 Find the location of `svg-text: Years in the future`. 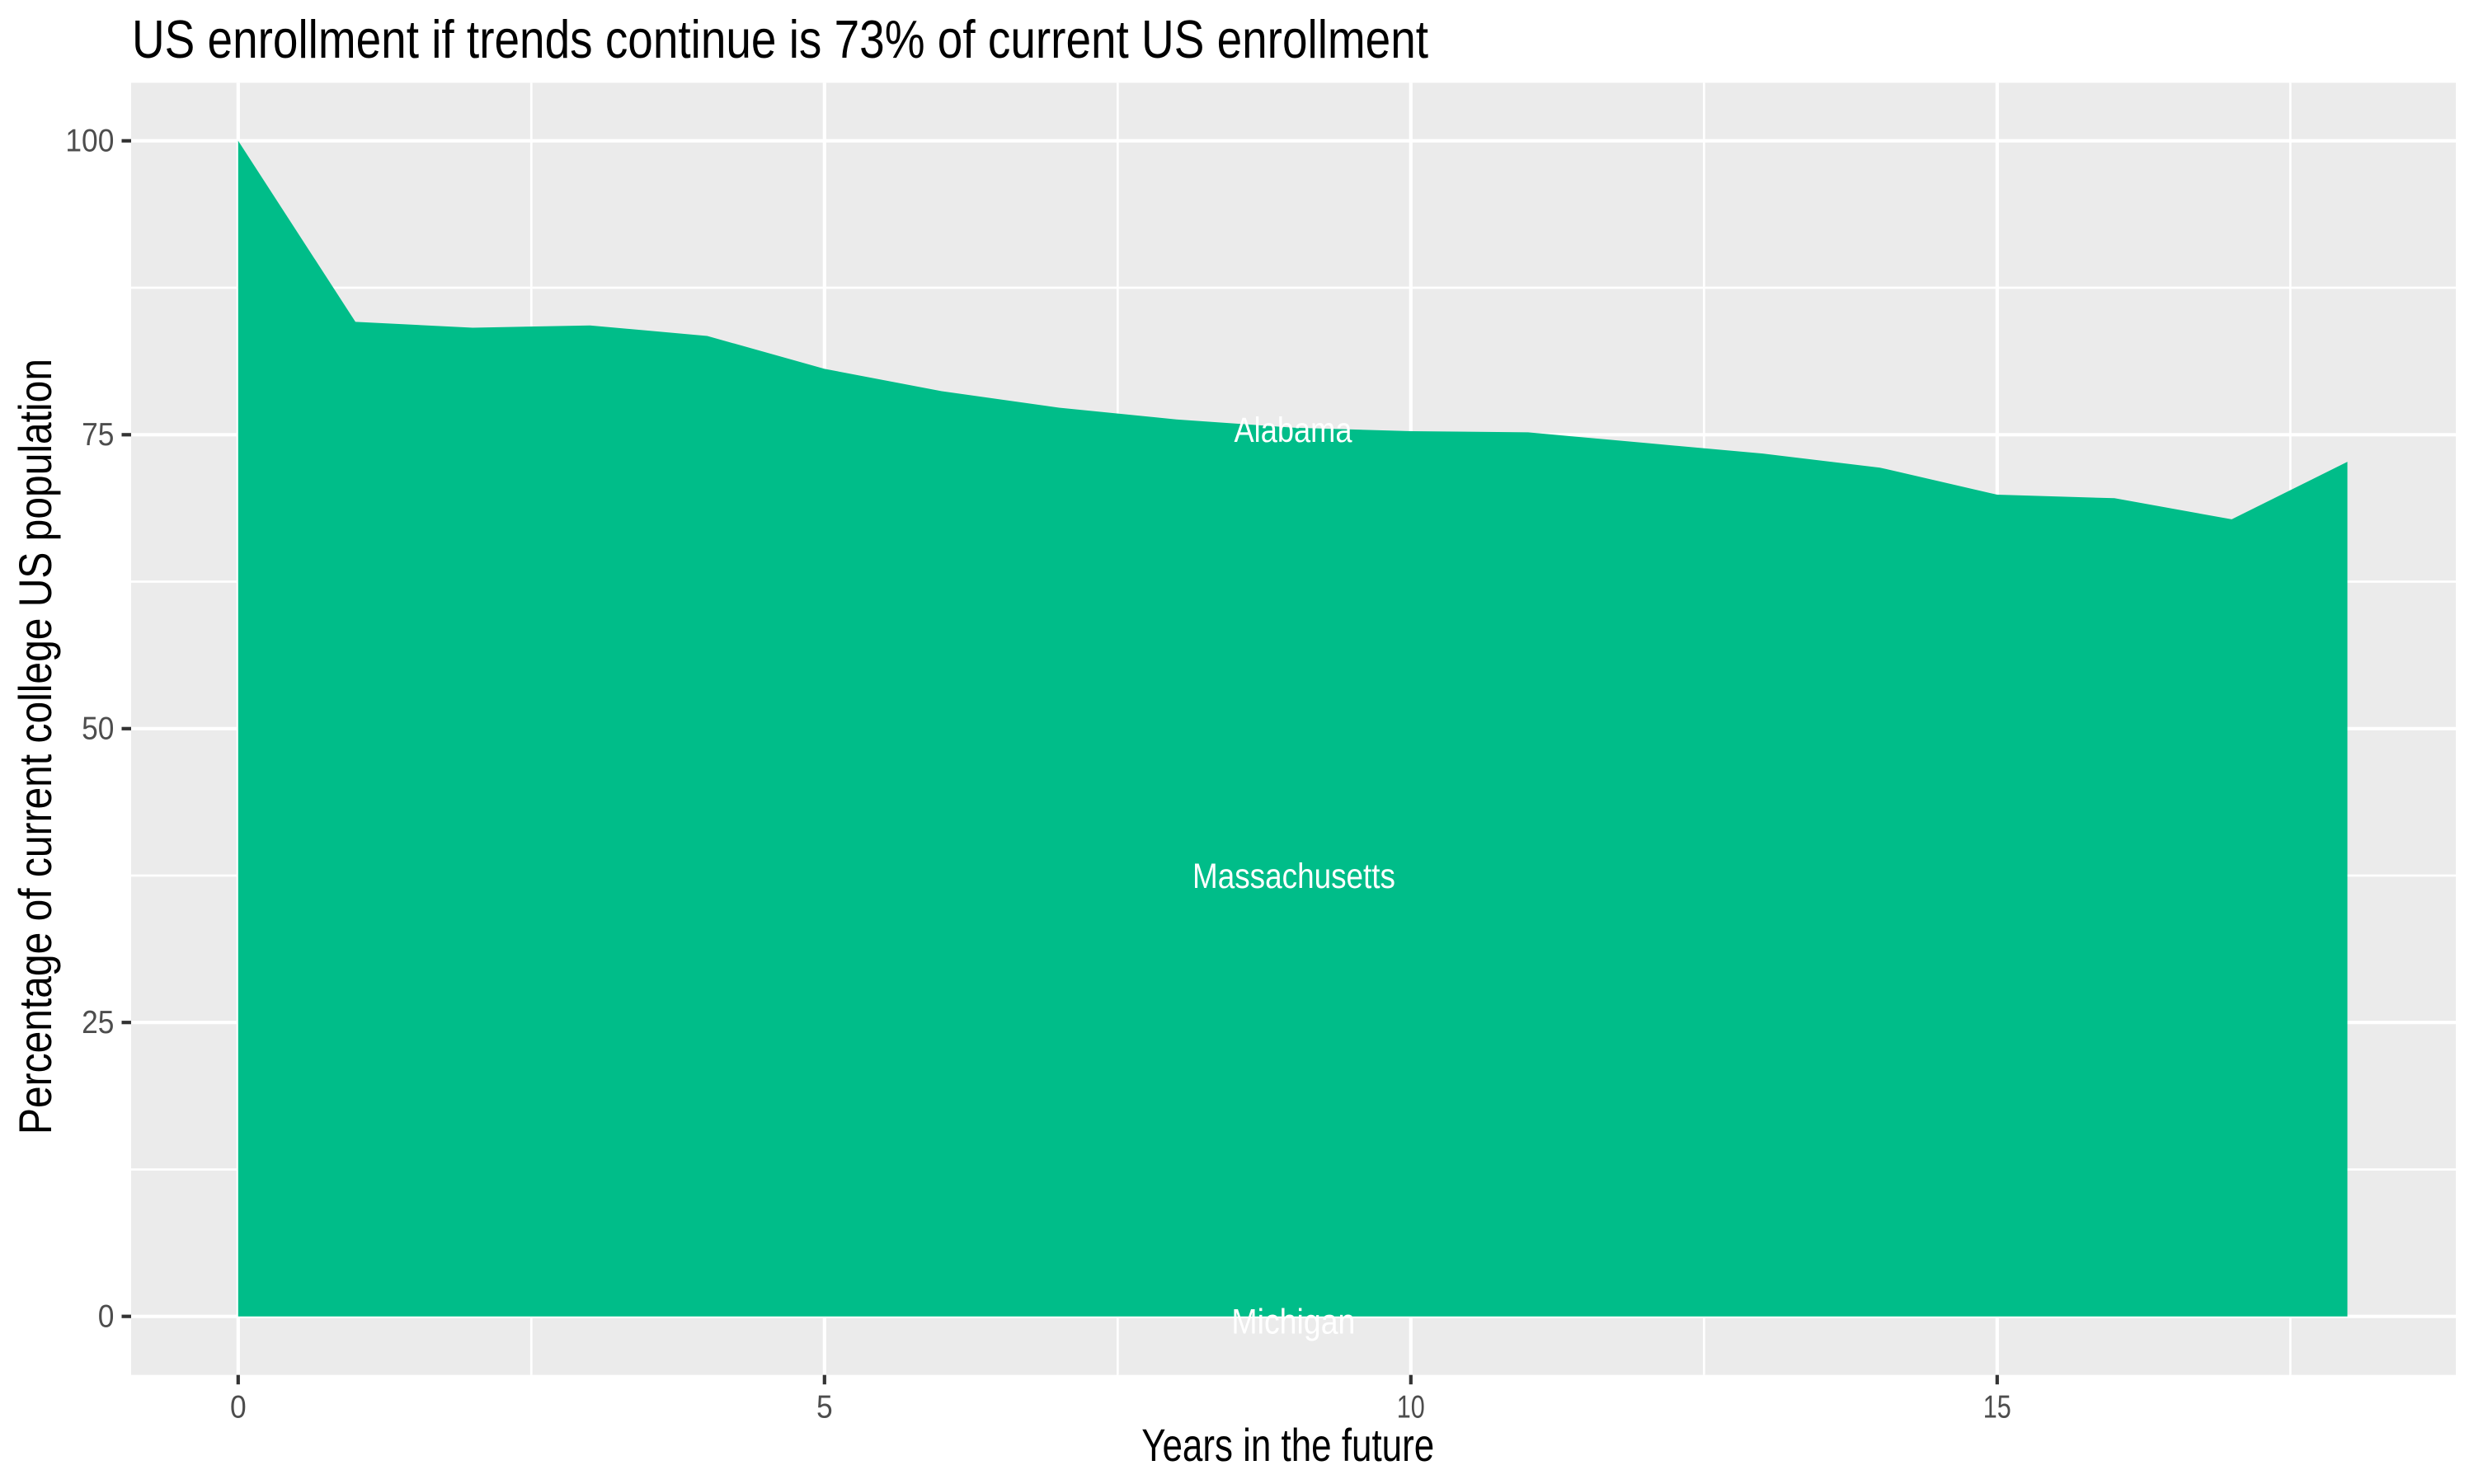

svg-text: Years in the future is located at coordinates (1287, 1445).